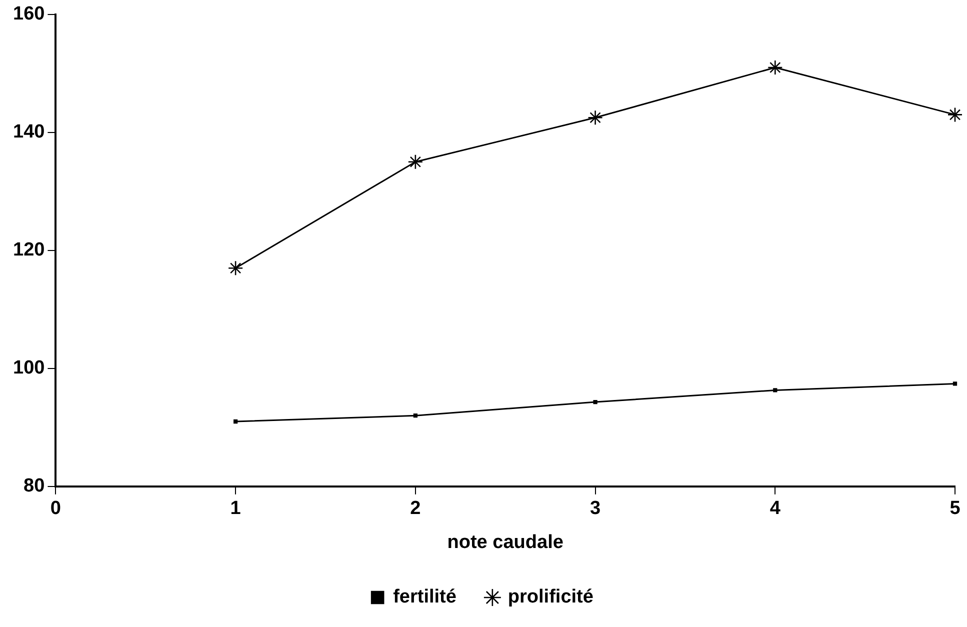 This screenshot has height=627, width=967. I want to click on y-tick-label: 80, so click(34, 486).